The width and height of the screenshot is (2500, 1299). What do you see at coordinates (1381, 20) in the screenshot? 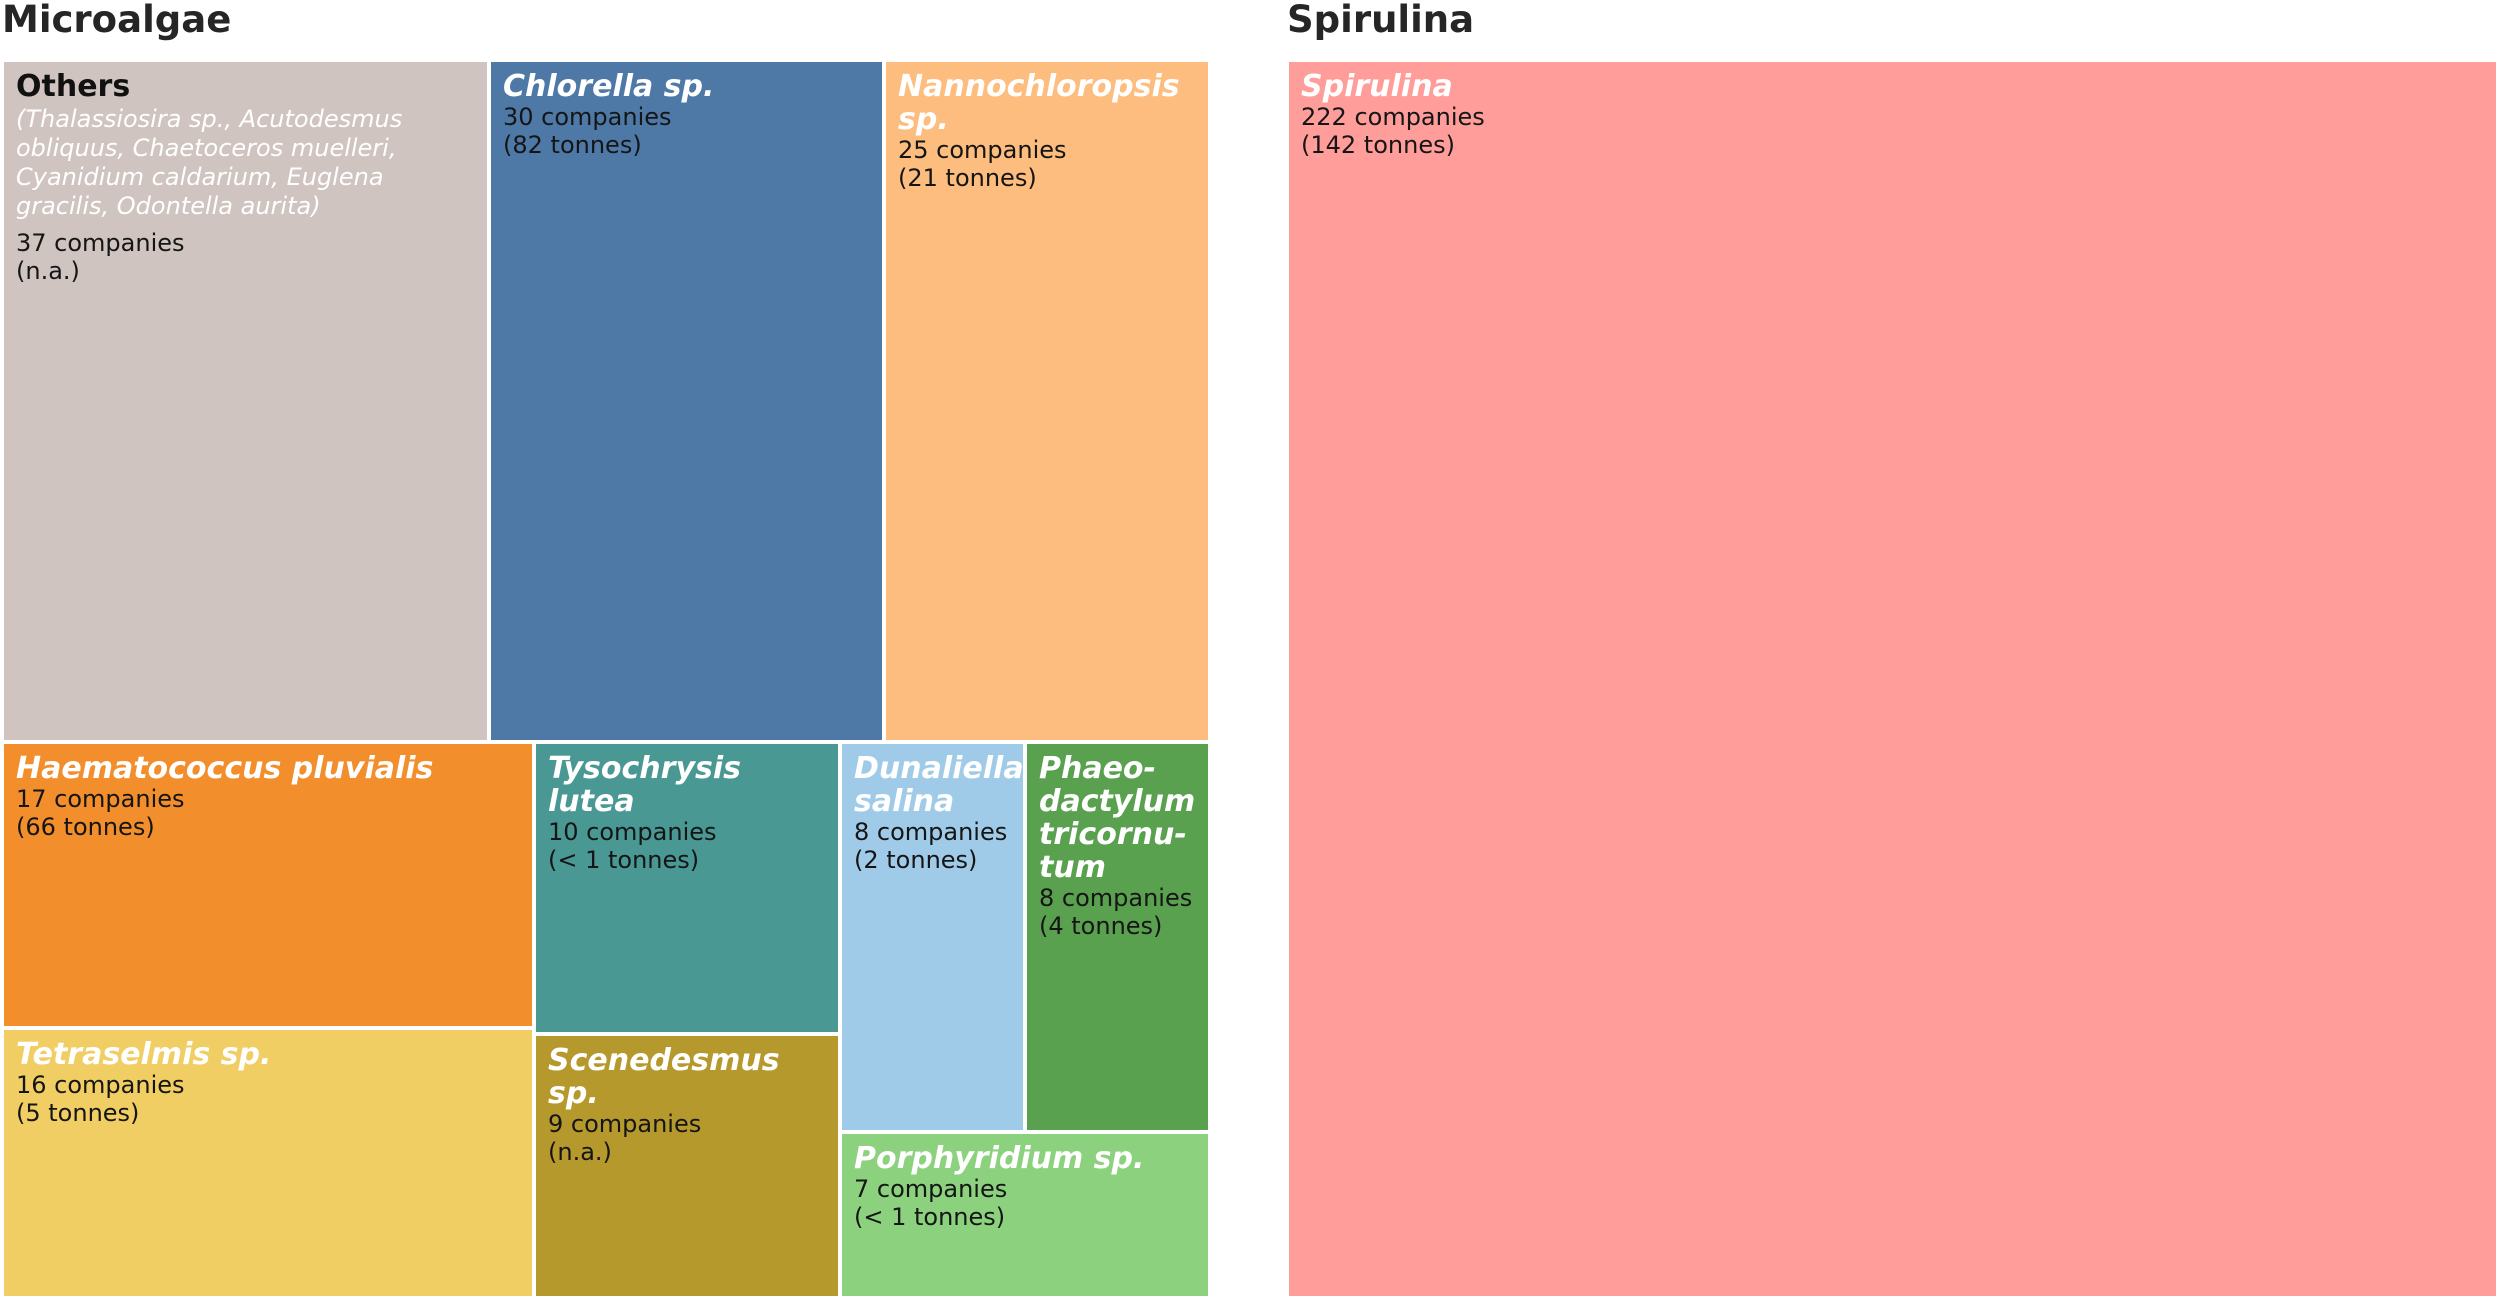
I see `spirulina-panel-title: Spirulina` at bounding box center [1381, 20].